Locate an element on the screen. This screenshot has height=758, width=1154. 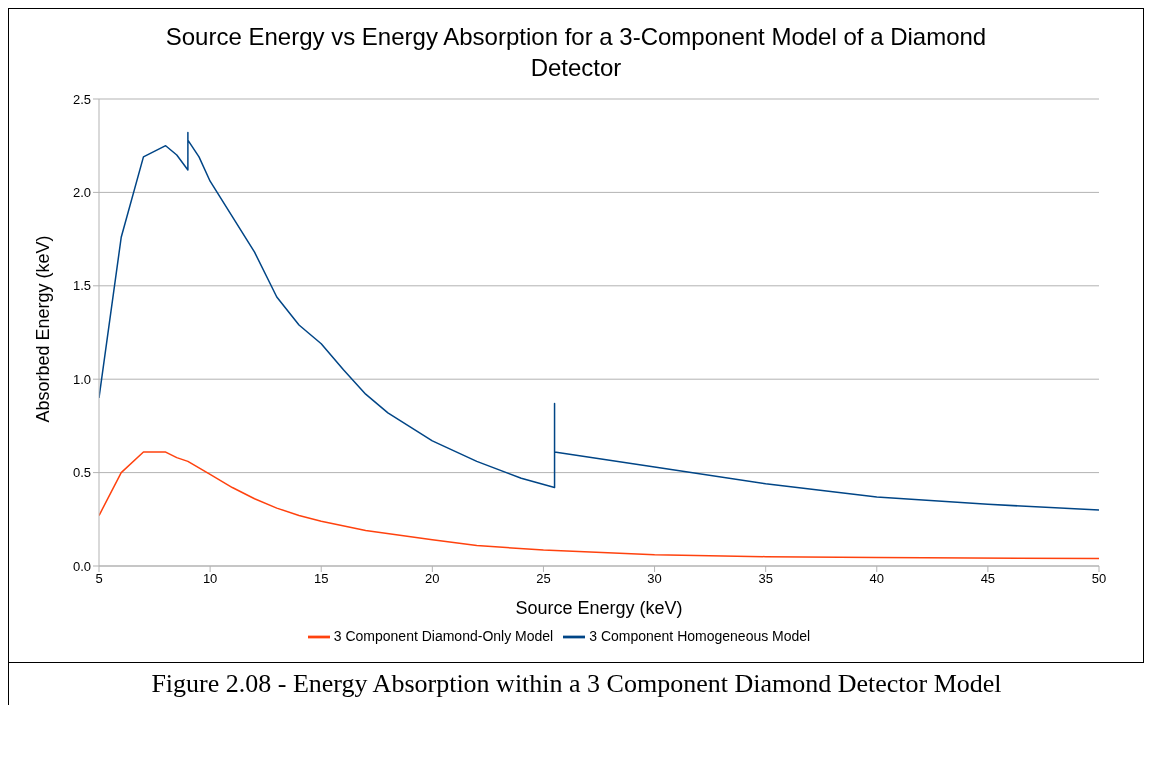
x-tick-label: 50 is located at coordinates (1099, 579).